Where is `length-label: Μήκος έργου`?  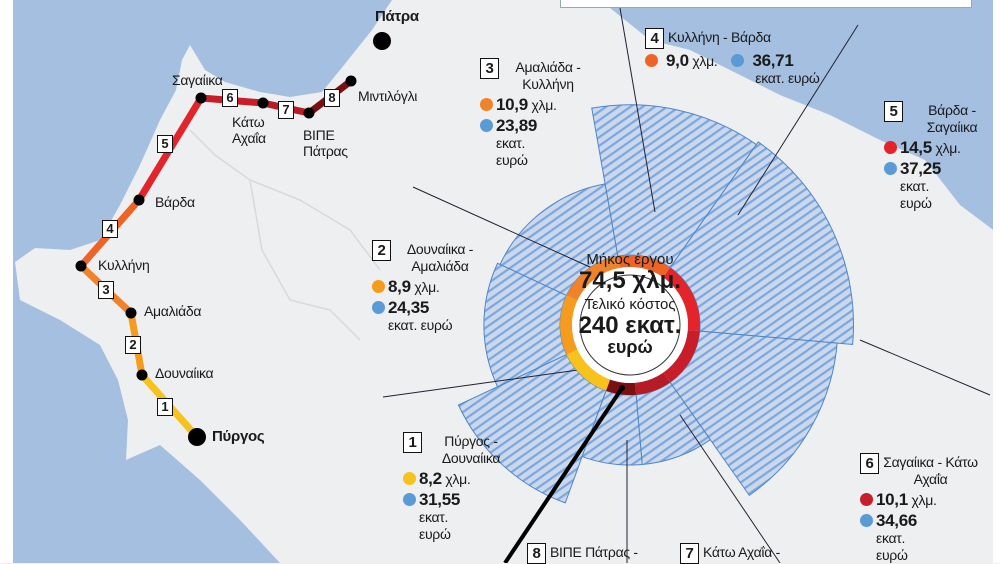 length-label: Μήκος έργου is located at coordinates (630, 259).